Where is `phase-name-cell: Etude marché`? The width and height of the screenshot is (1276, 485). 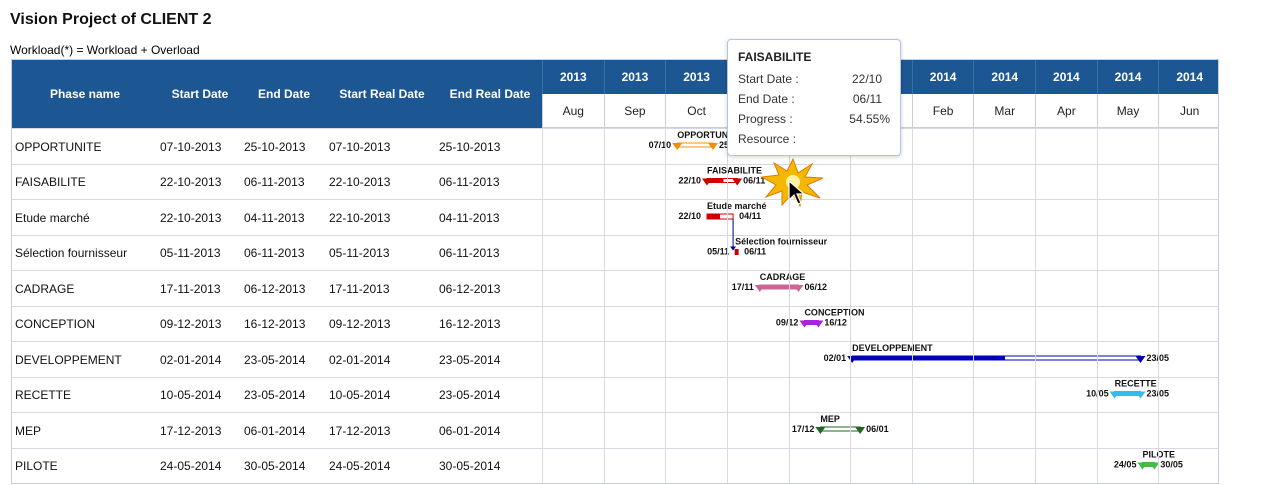
phase-name-cell: Etude marché is located at coordinates (52, 217).